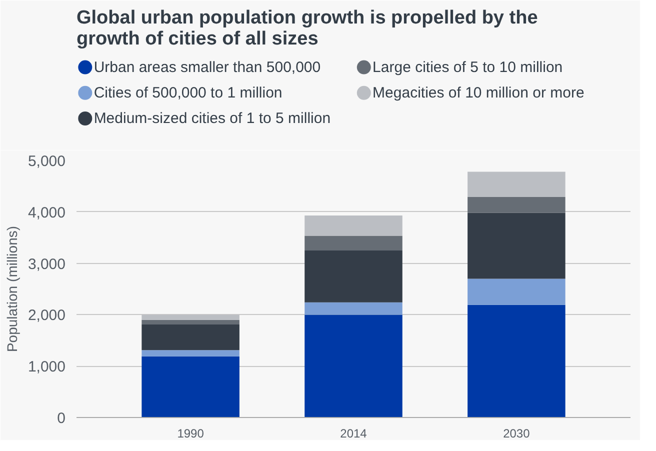  Describe the element at coordinates (47, 264) in the screenshot. I see `y-tick-label: 3,000` at that location.